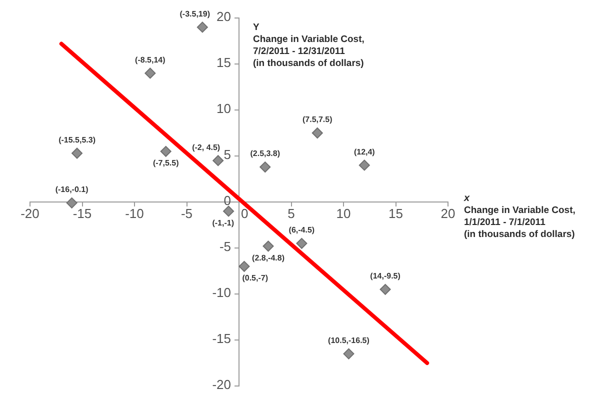 This screenshot has height=404, width=606. I want to click on x-tick-label: 0, so click(244, 214).